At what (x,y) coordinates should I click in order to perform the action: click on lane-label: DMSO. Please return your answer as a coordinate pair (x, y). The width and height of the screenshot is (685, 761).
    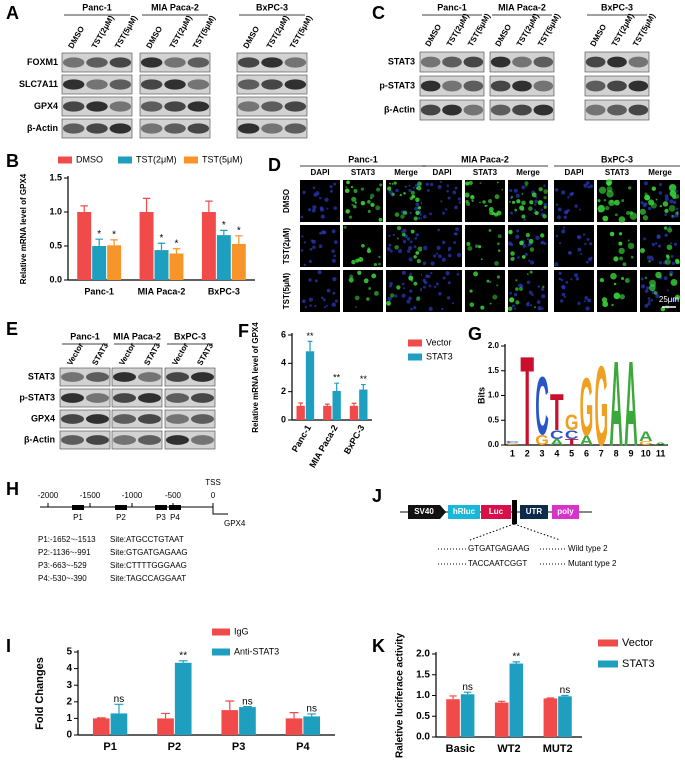
    Looking at the image, I should click on (154, 37).